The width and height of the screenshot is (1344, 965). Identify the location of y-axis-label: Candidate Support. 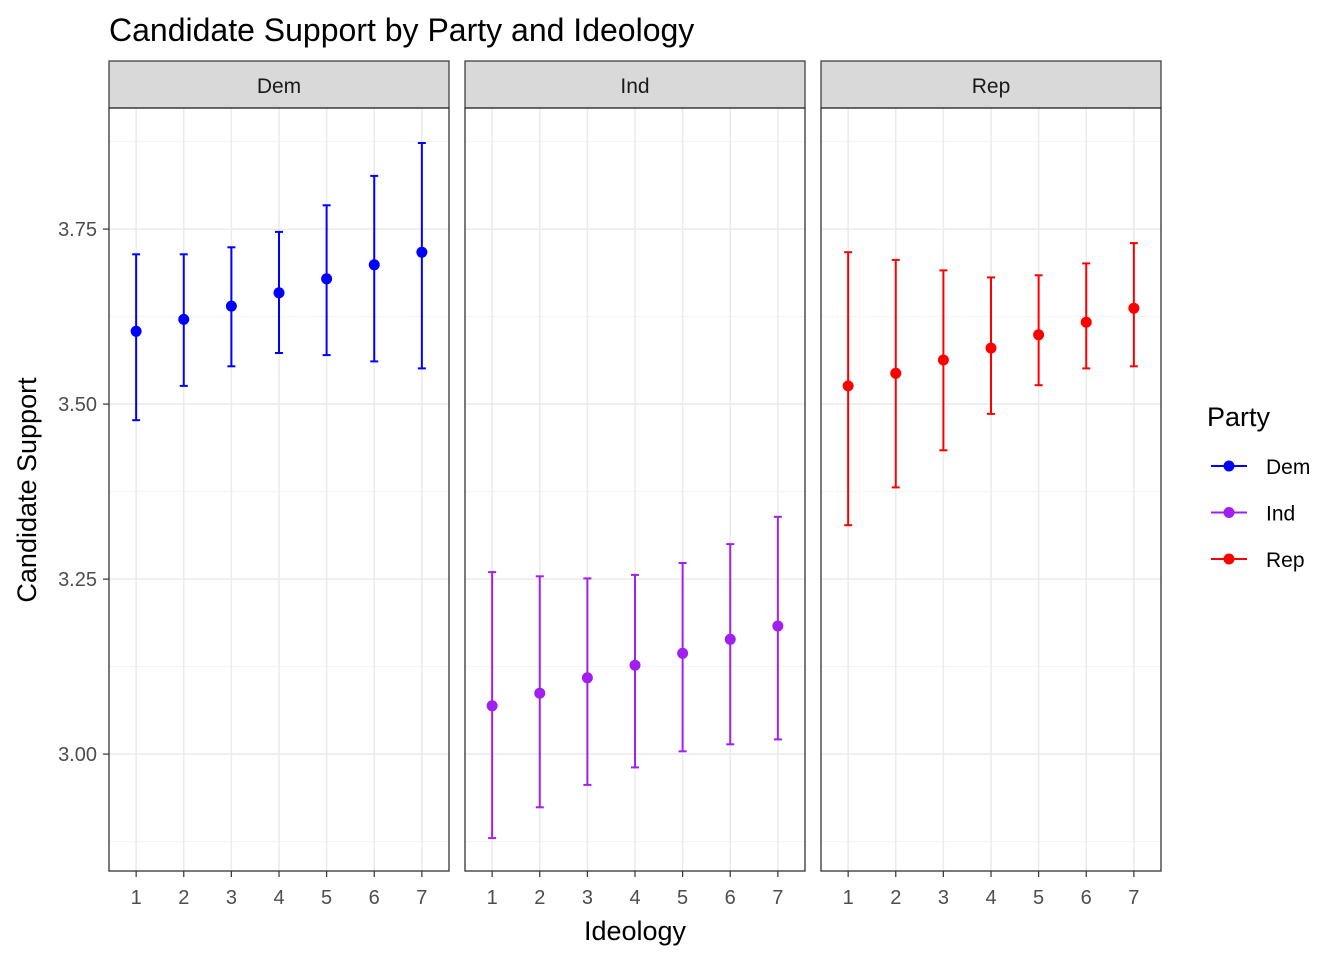
(27, 490).